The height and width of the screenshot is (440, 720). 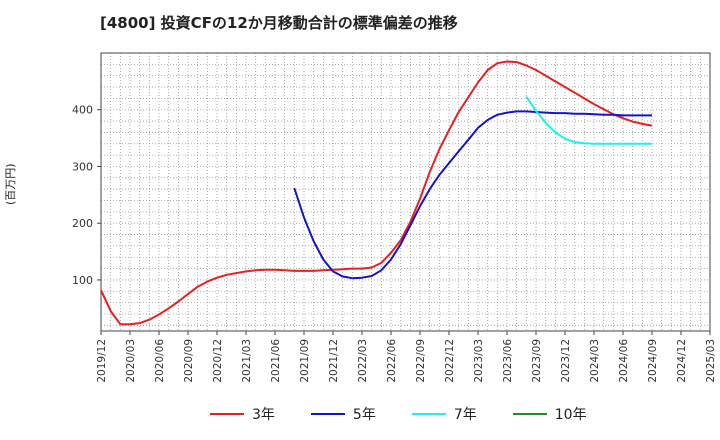 I want to click on x-tick-label: 2022/12, so click(x=450, y=361).